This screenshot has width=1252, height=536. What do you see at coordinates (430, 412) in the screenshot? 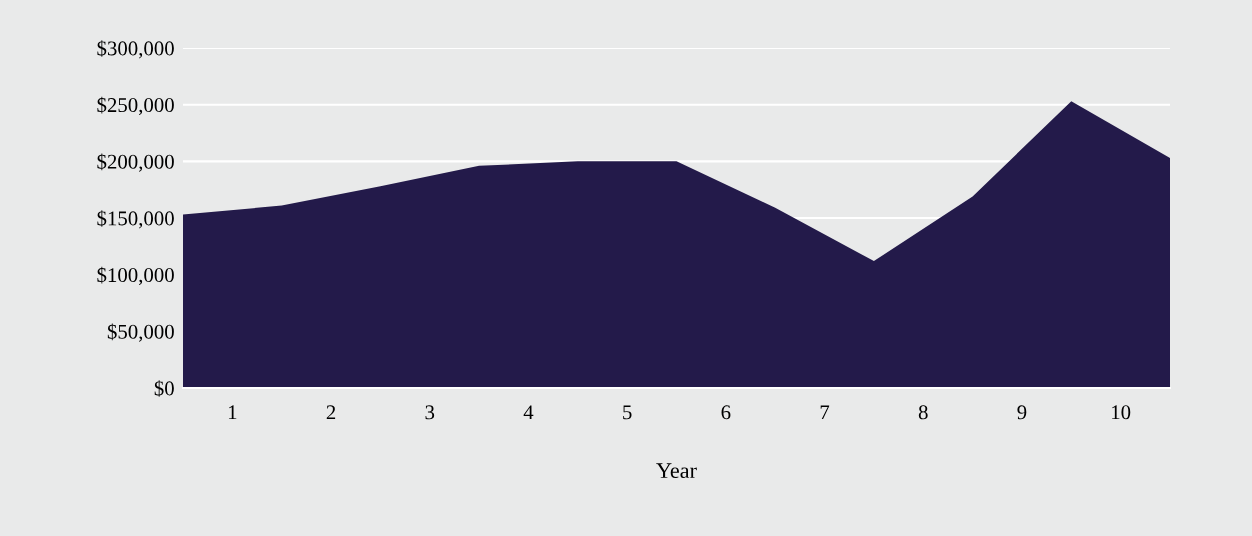
I see `x-tick-label: 3` at bounding box center [430, 412].